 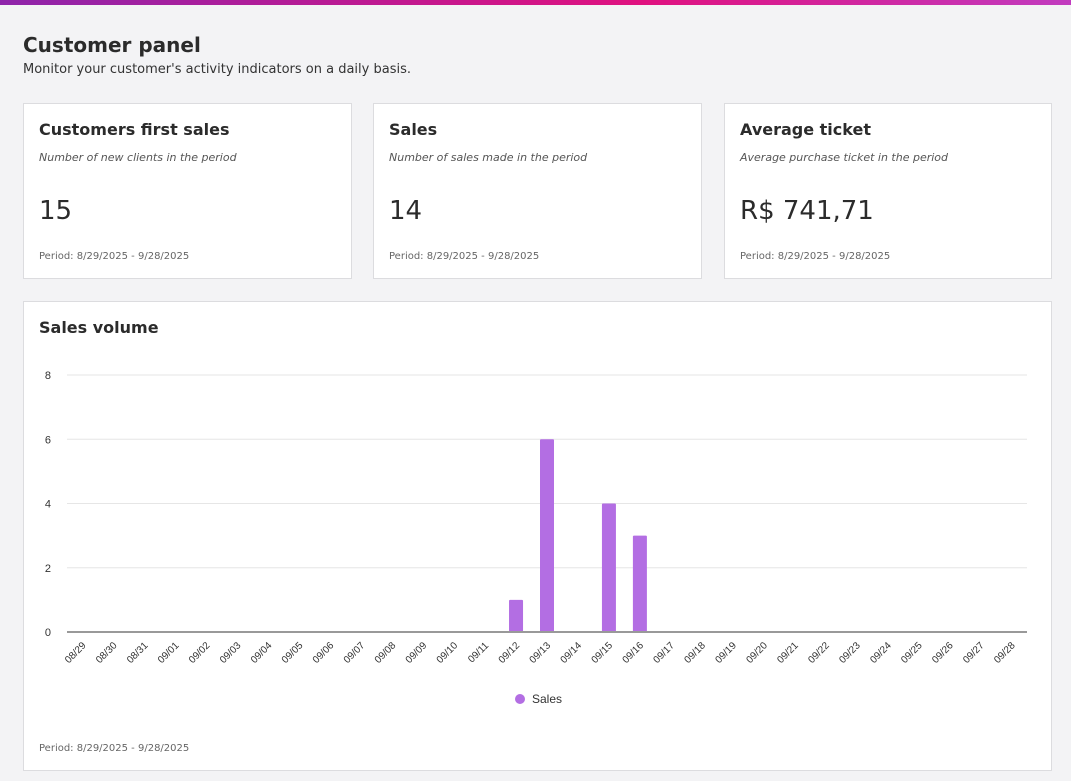 I want to click on x-tick-label: 09/03, so click(x=231, y=653).